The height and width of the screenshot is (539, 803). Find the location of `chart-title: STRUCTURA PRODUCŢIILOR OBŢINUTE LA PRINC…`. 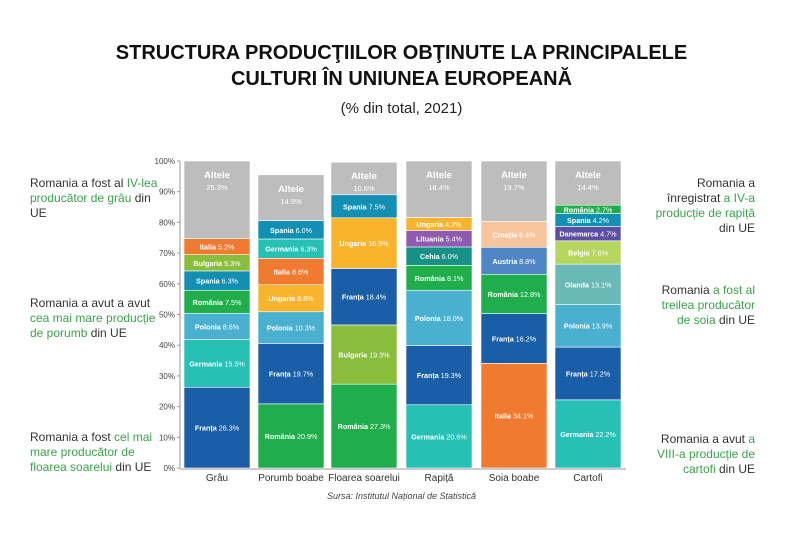

chart-title: STRUCTURA PRODUCŢIILOR OBŢINUTE LA PRINC… is located at coordinates (401, 66).